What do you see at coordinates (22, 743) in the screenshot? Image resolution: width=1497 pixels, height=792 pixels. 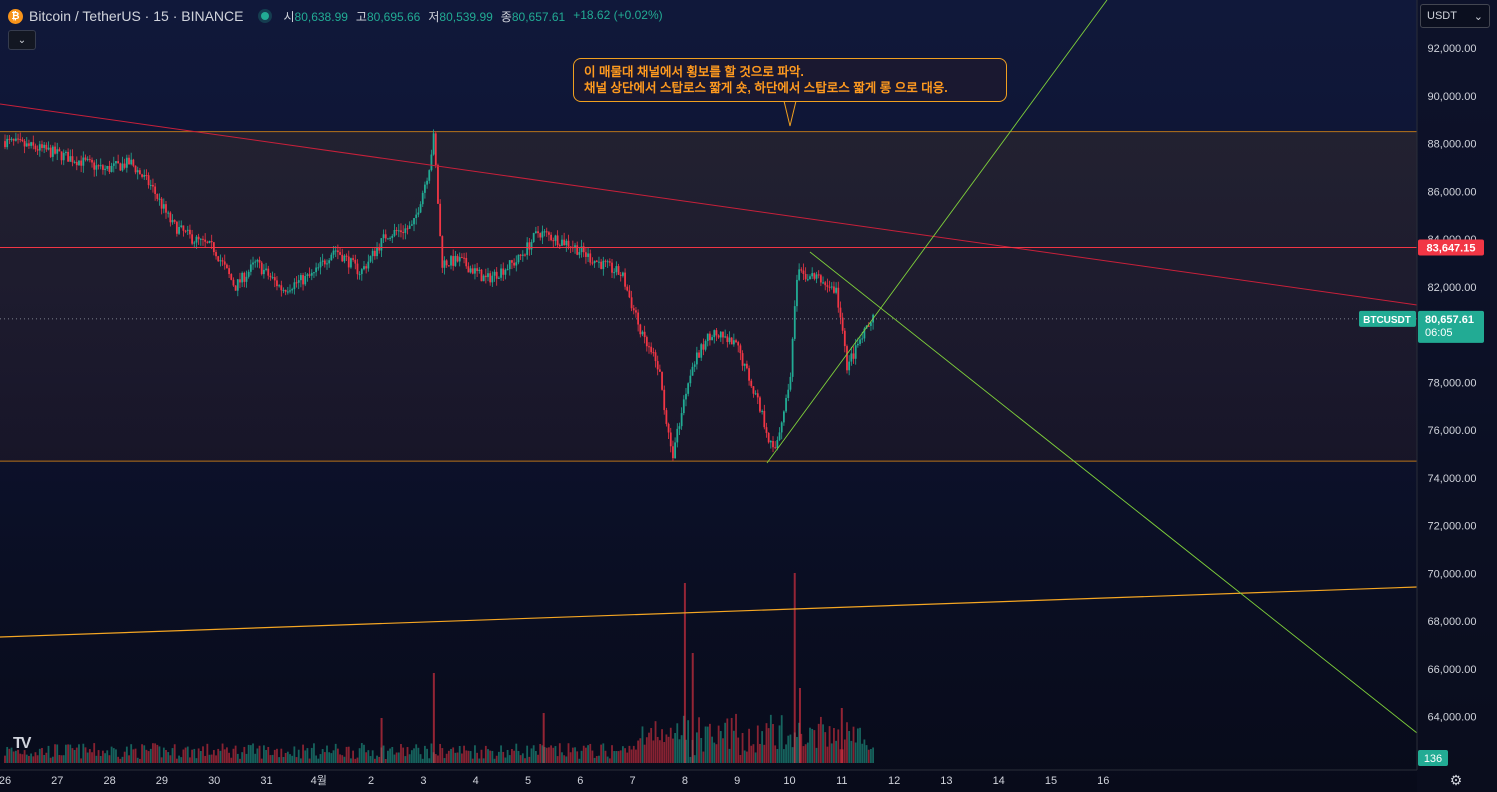 I see `tradingview-logo-icon: TV` at bounding box center [22, 743].